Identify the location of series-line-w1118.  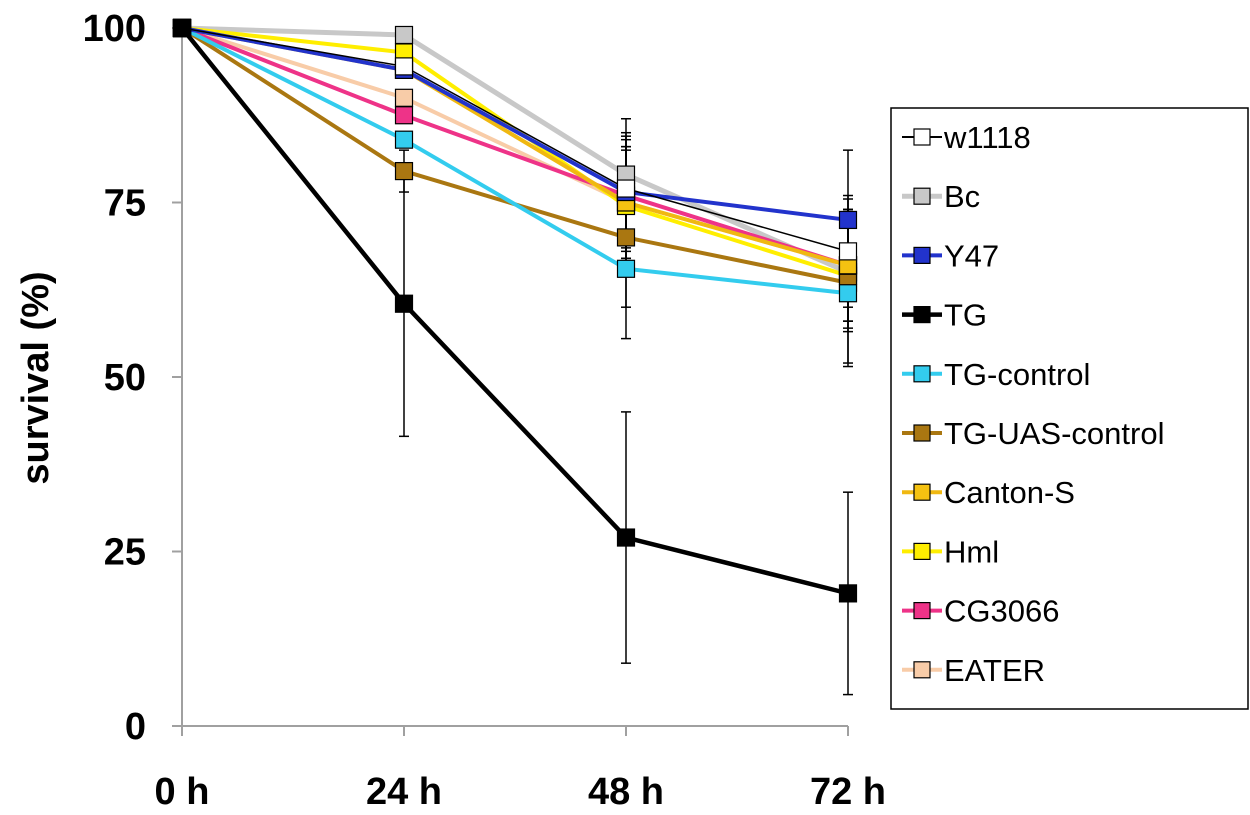
(515, 140).